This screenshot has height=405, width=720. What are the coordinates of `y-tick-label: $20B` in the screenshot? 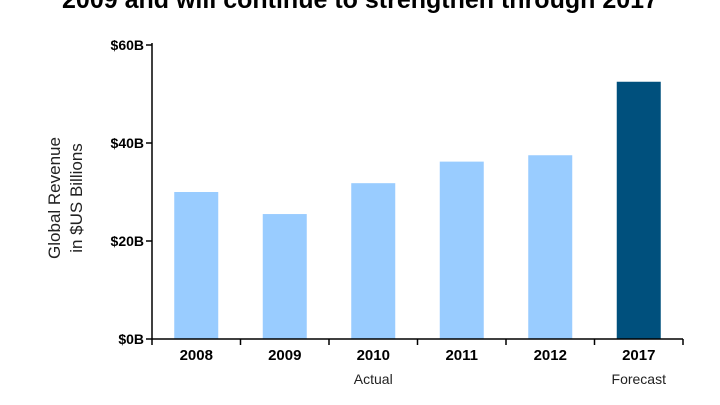 It's located at (127, 241).